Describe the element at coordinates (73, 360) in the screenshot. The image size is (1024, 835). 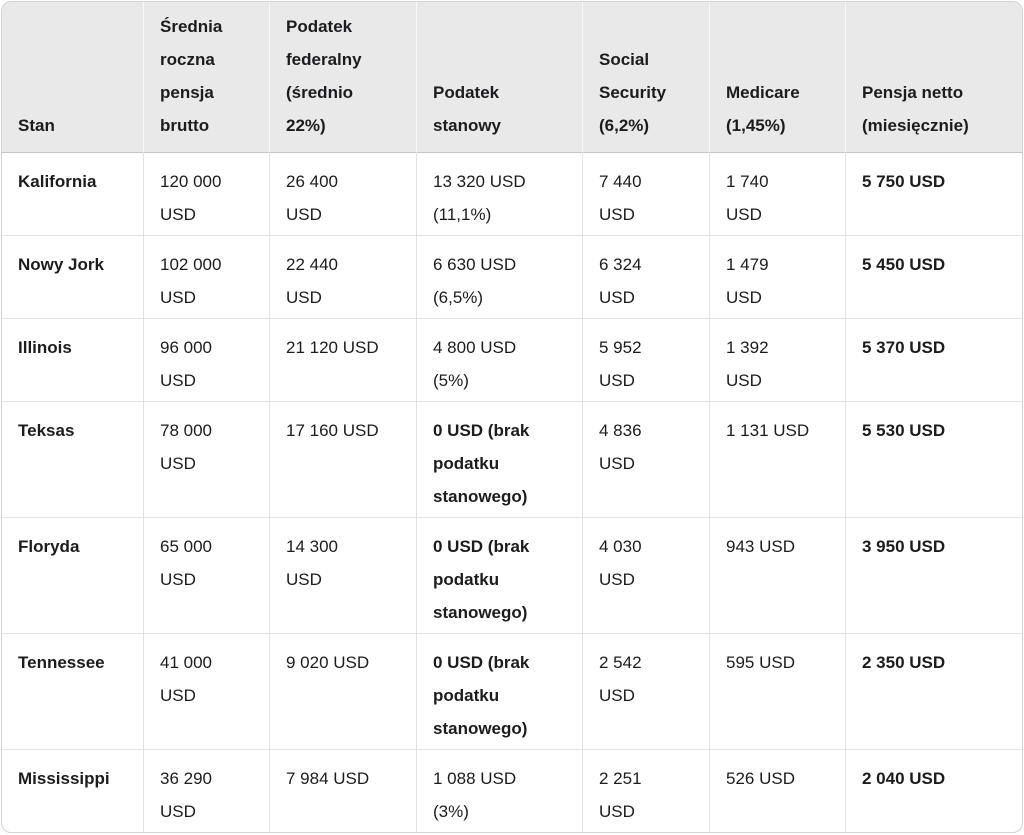
I see `cell-state: Illinois` at that location.